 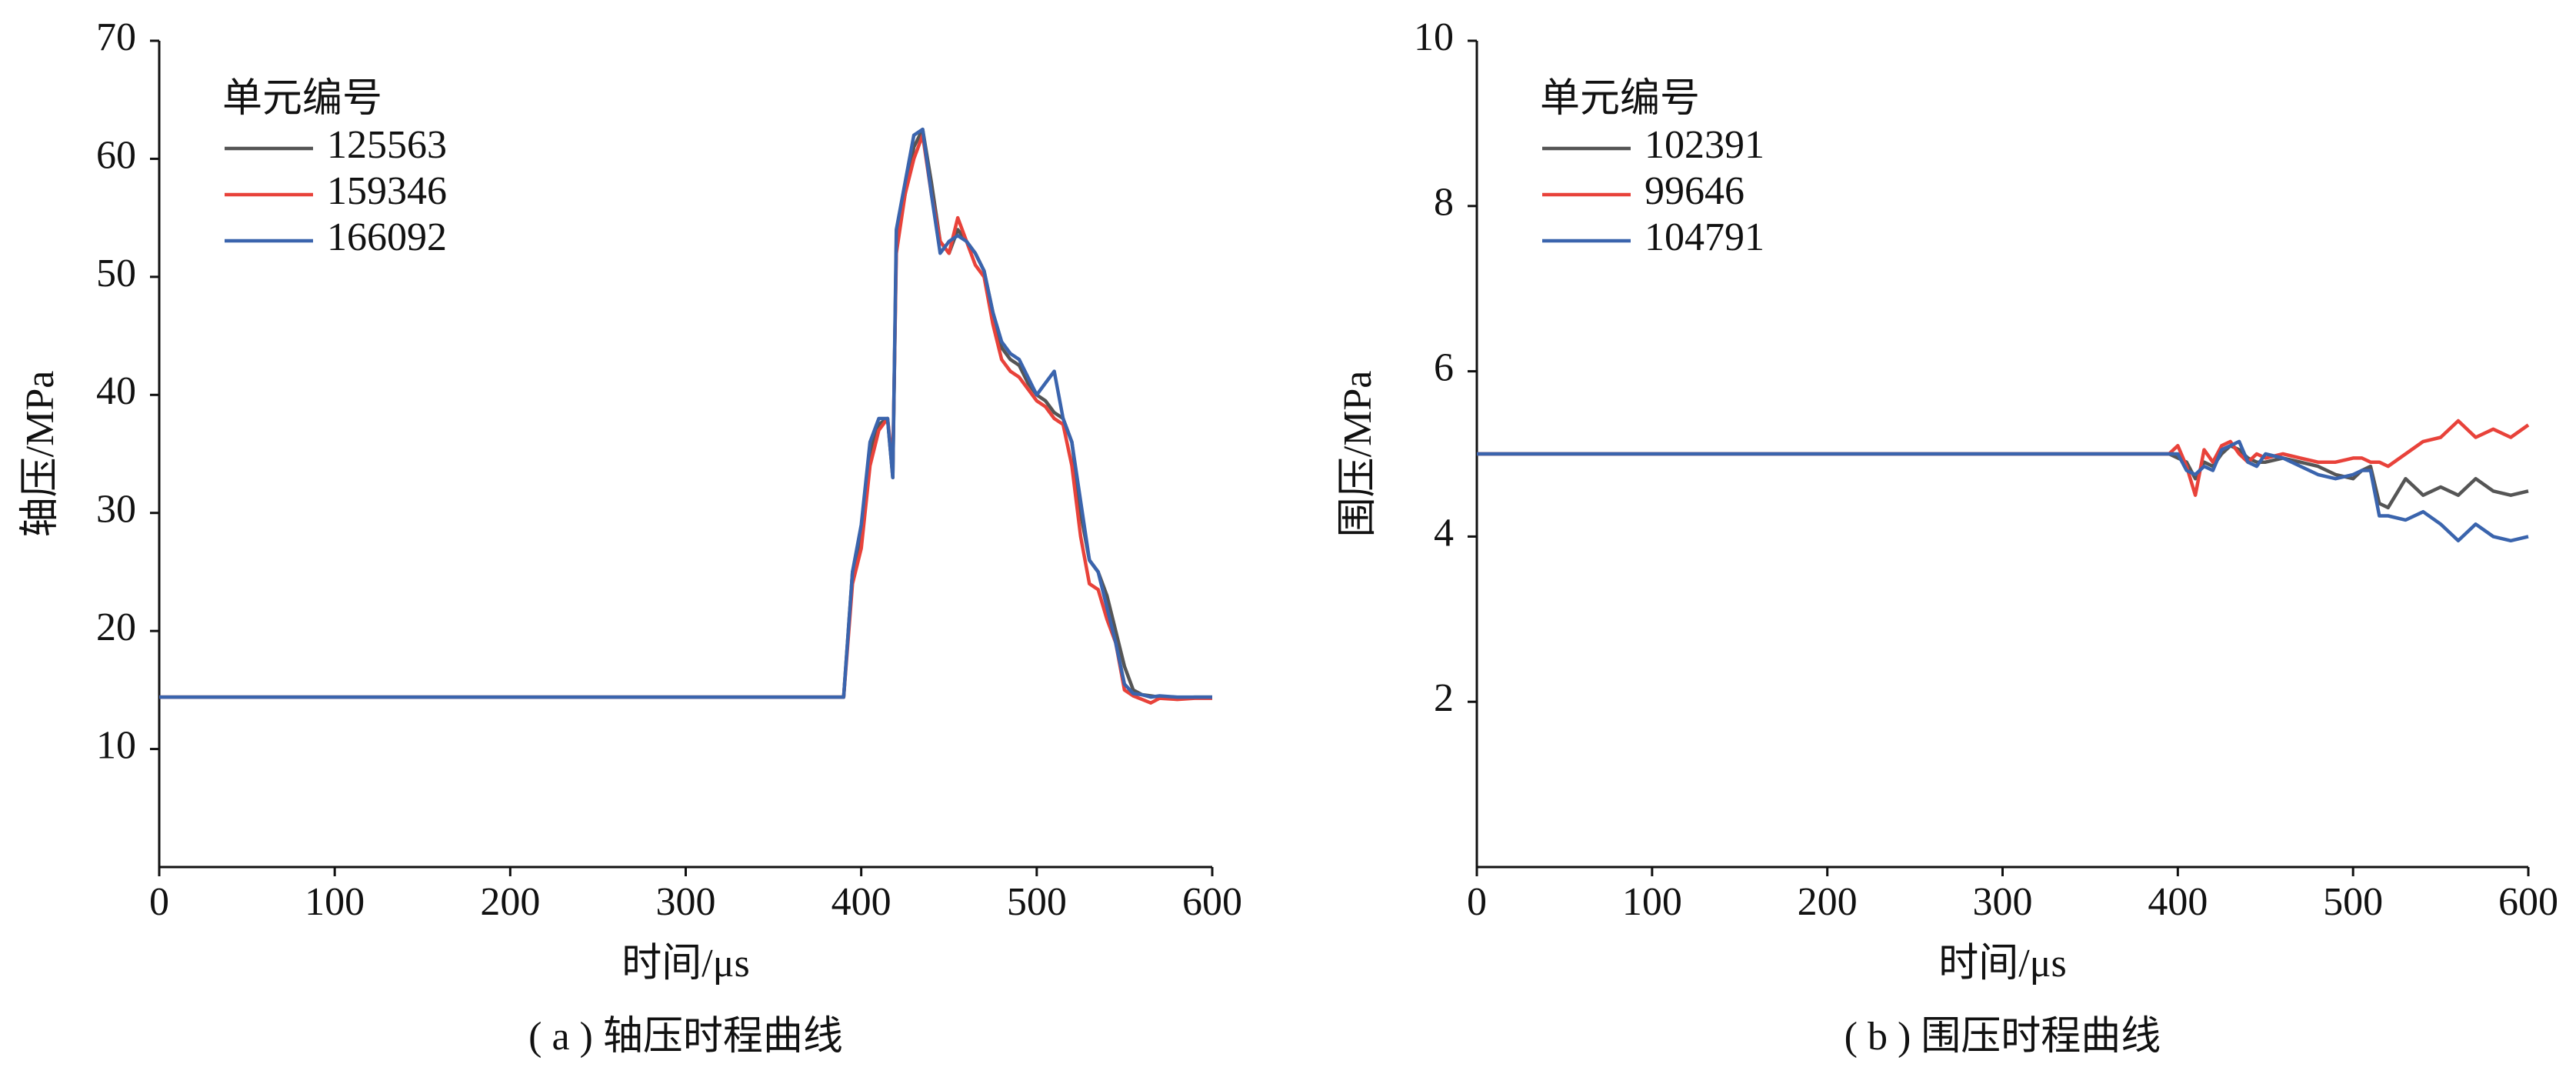 I want to click on y-tick-label: 30, so click(x=116, y=510).